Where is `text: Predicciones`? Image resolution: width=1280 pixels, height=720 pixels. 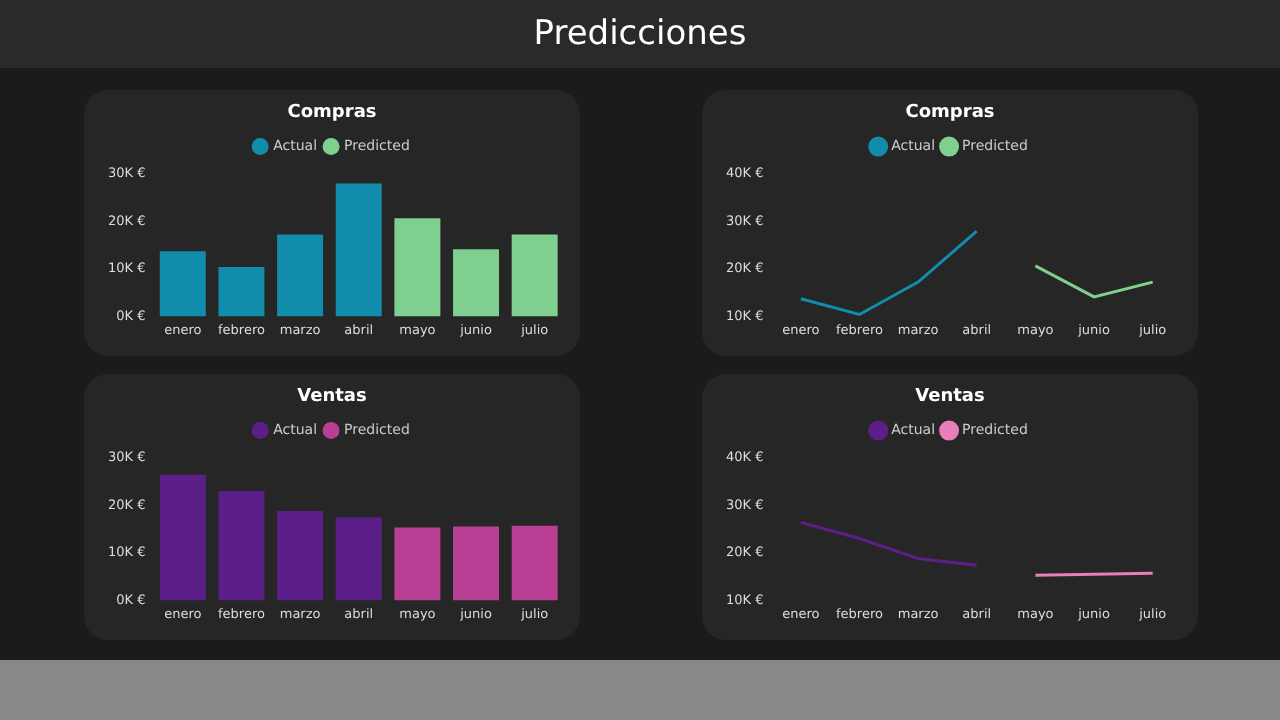 text: Predicciones is located at coordinates (640, 34).